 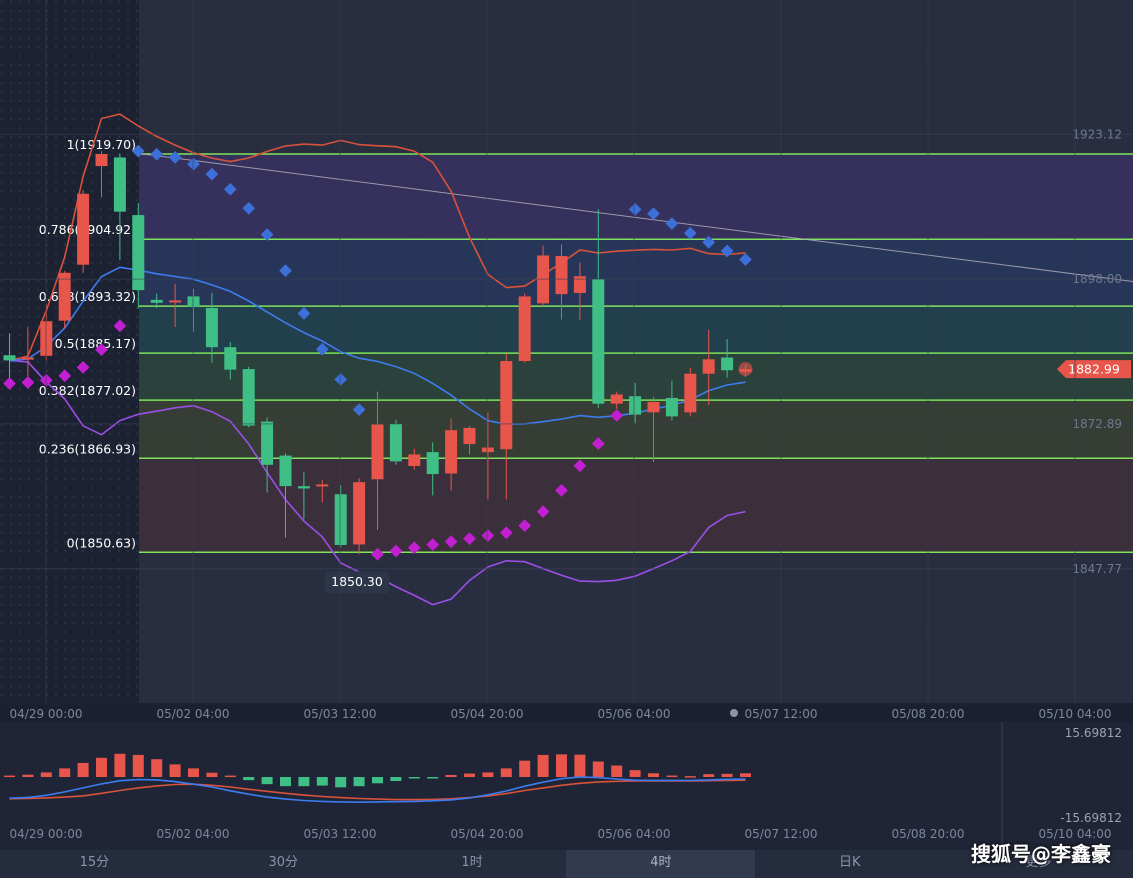 I want to click on fib-label: 0(1850.63), so click(x=101, y=542).